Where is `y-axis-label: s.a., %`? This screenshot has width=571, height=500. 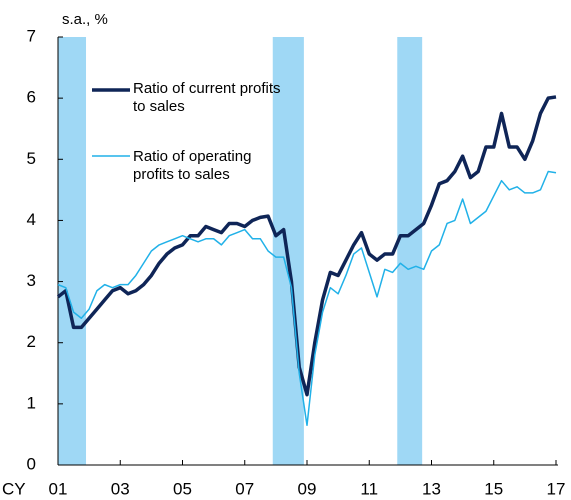 y-axis-label: s.a., % is located at coordinates (85, 19).